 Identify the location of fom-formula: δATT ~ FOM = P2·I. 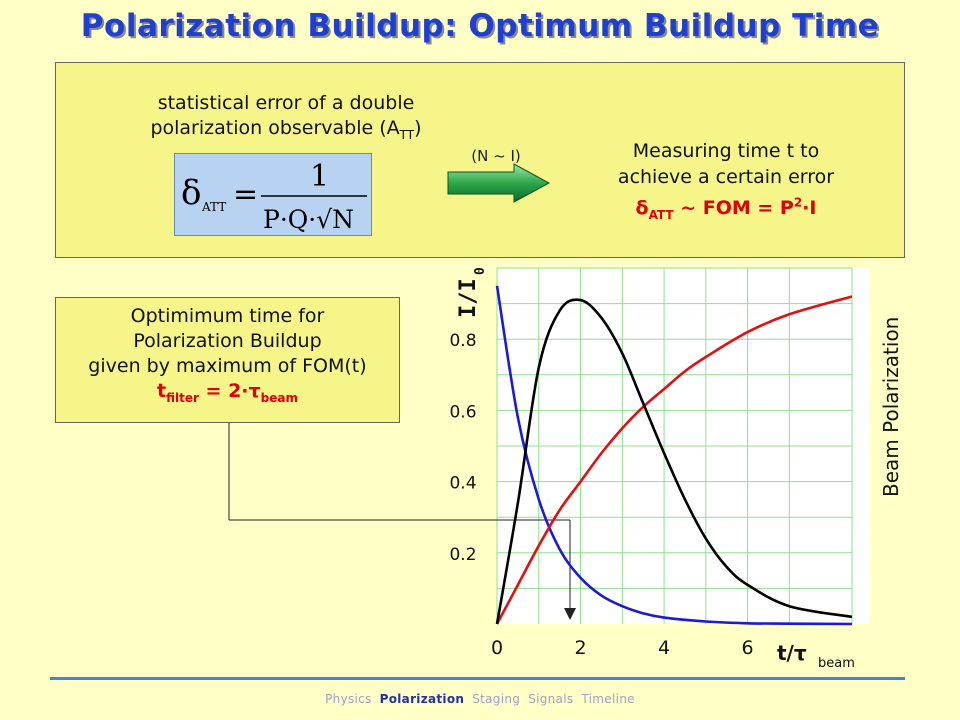
(726, 209).